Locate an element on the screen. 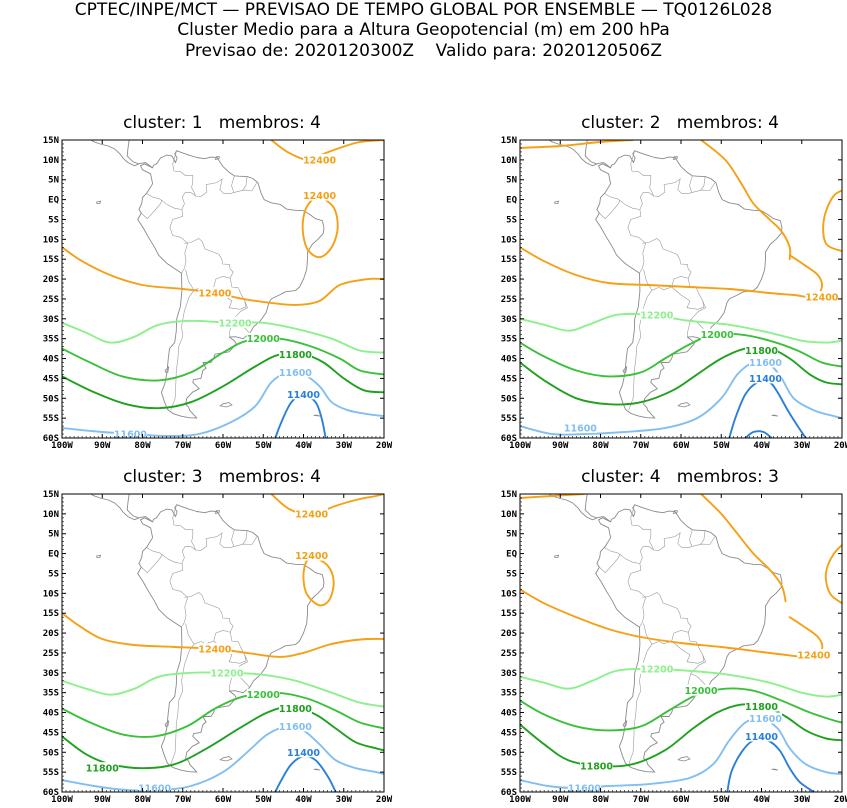 Image resolution: width=847 pixels, height=808 pixels. contour-11400-line is located at coordinates (770, 765).